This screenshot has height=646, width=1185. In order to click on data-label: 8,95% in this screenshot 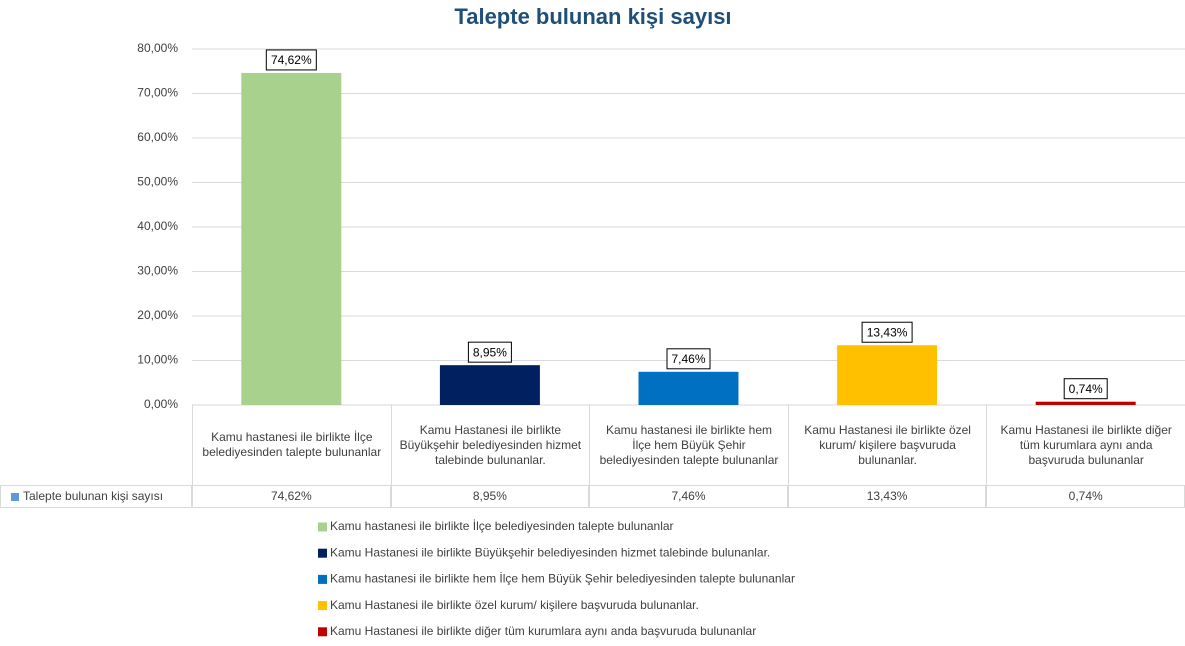, I will do `click(490, 352)`.